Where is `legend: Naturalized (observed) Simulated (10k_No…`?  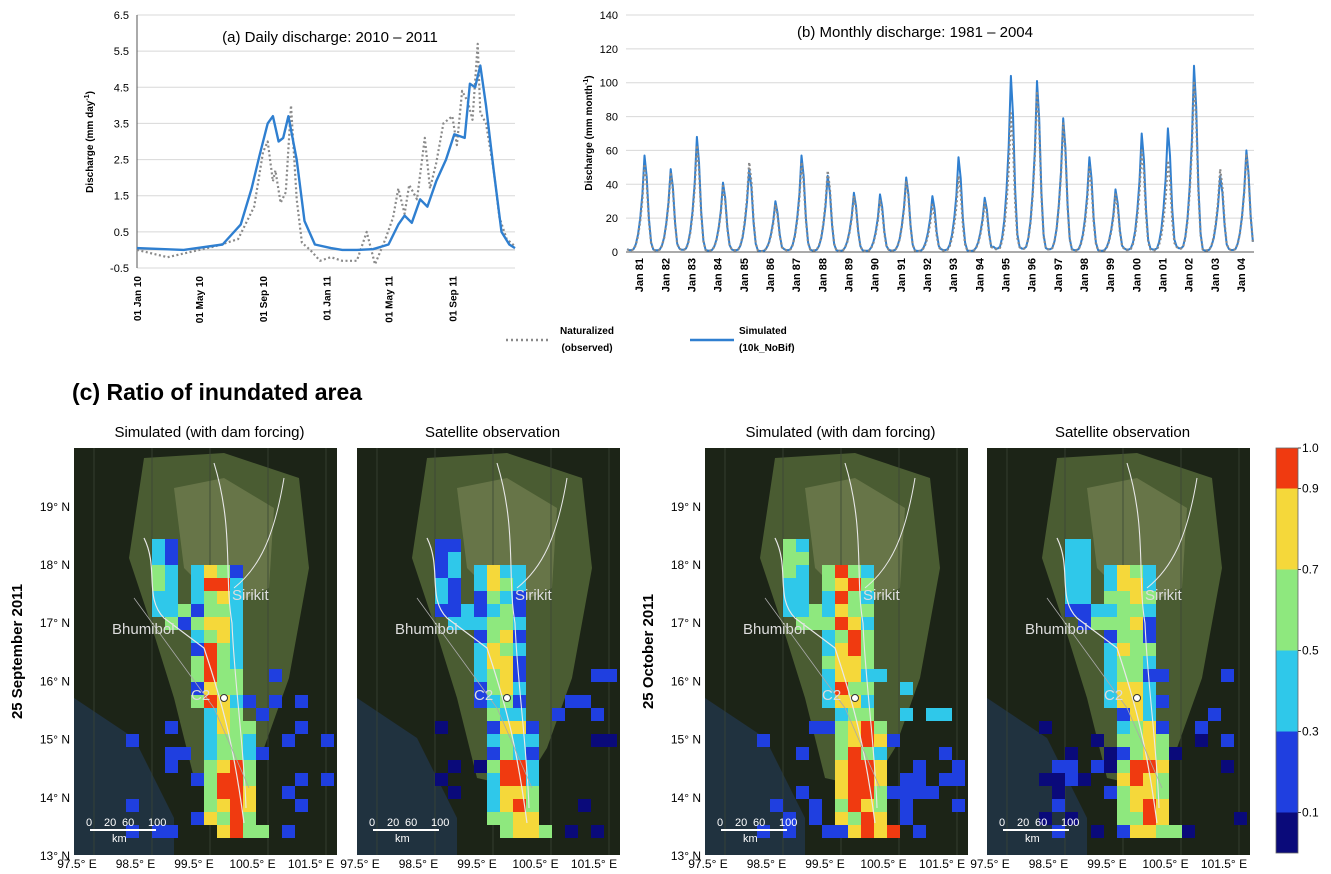
legend: Naturalized (observed) Simulated (10k_No… is located at coordinates (650, 340).